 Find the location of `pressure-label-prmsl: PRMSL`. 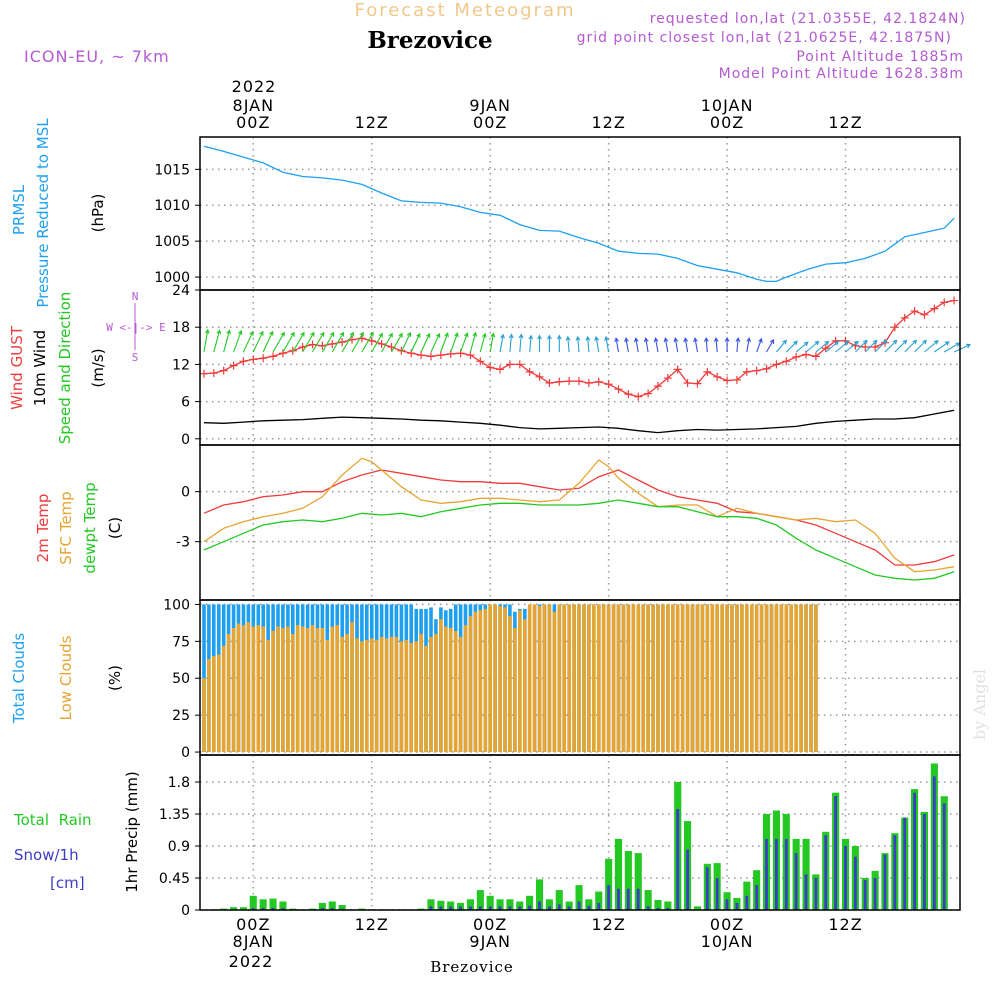

pressure-label-prmsl: PRMSL is located at coordinates (19, 209).